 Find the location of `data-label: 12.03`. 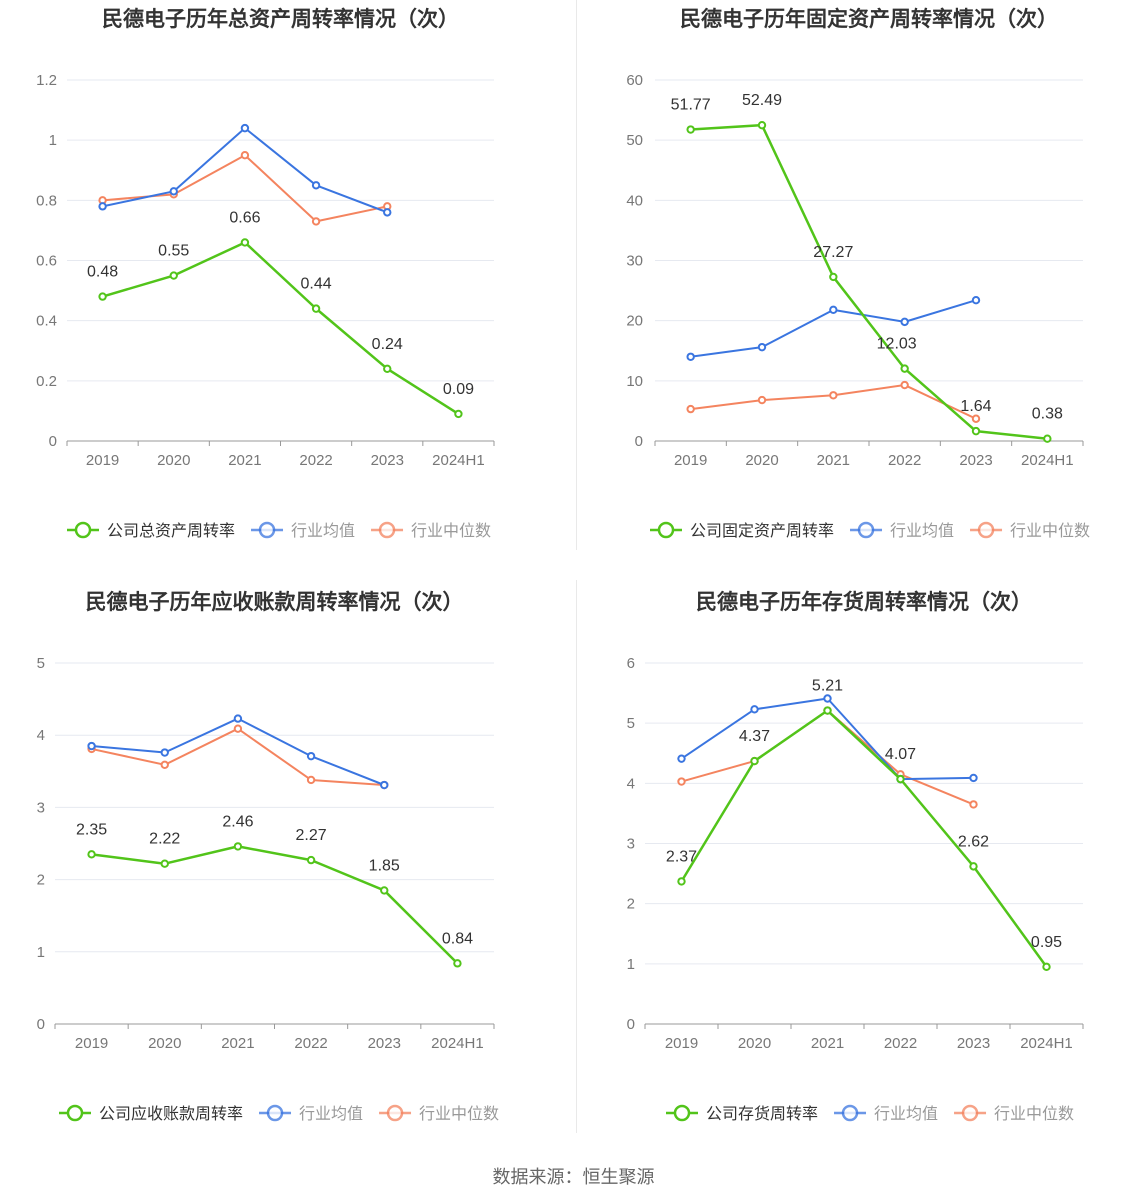

data-label: 12.03 is located at coordinates (897, 344).